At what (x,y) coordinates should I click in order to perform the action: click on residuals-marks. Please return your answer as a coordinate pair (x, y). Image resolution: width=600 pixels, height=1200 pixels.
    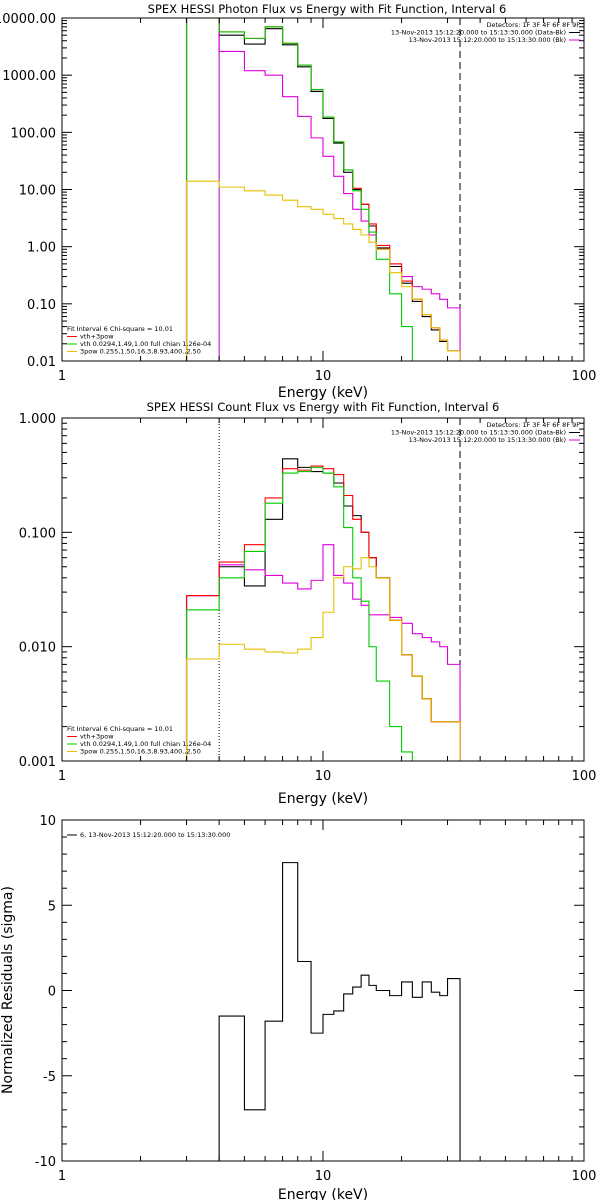
    Looking at the image, I should click on (339, 1011).